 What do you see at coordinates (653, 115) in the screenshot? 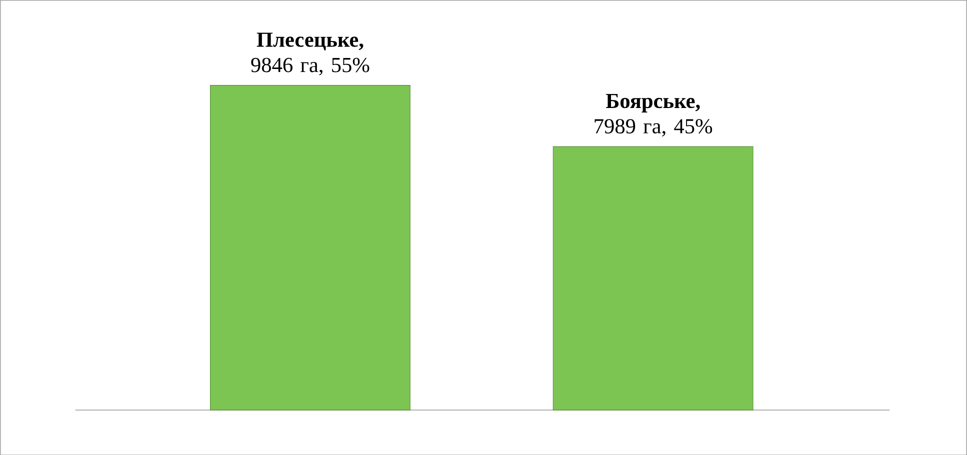
I see `data-label: Боярське, 7989 га, 45%` at bounding box center [653, 115].